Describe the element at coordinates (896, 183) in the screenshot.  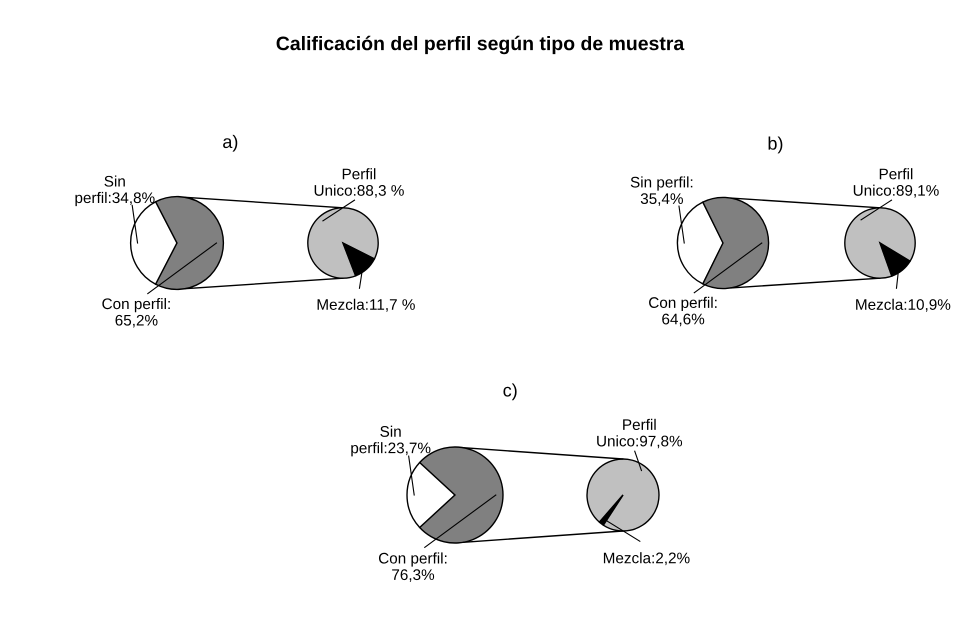
I see `slice-label: Perfil Unico:89,1%` at that location.